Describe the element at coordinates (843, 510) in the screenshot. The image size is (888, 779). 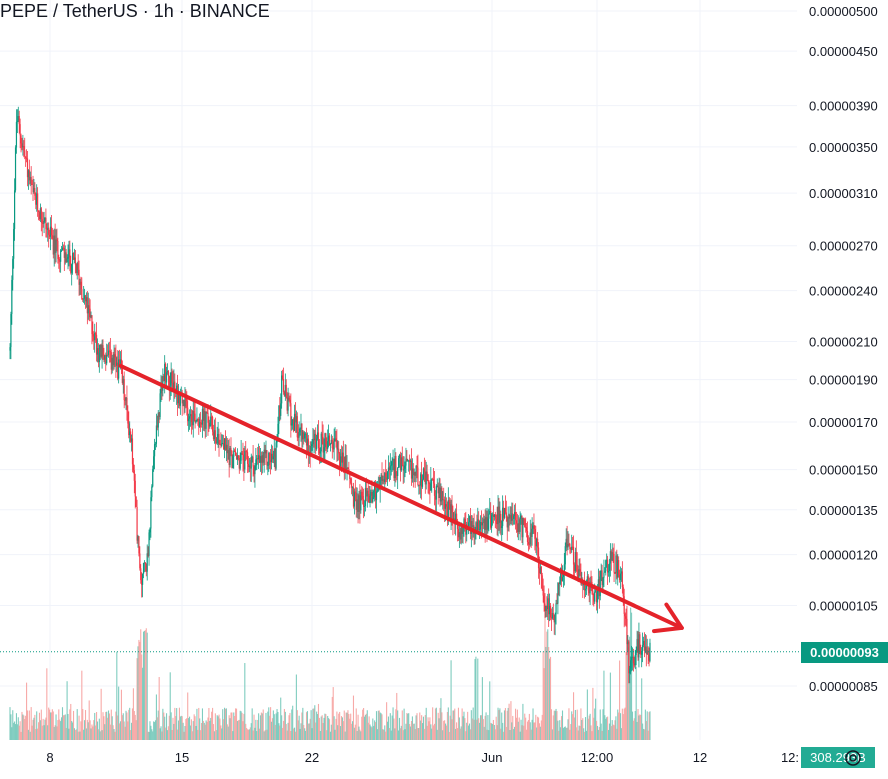
I see `y-tick-label: 0.00000135` at that location.